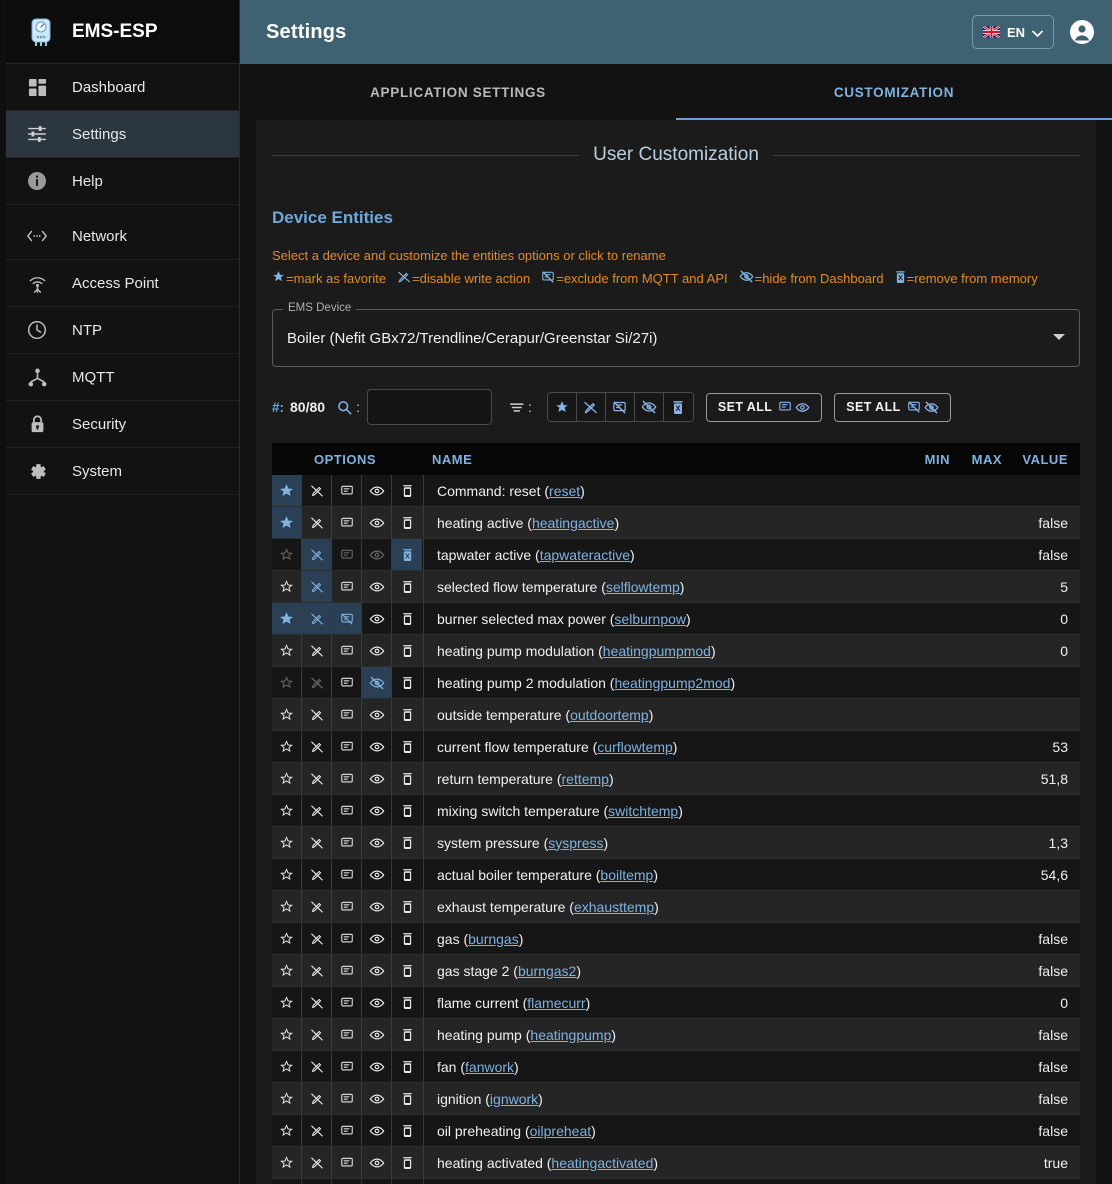 This screenshot has width=1112, height=1184. Describe the element at coordinates (609, 714) in the screenshot. I see `entity-key: outdoortemp` at that location.